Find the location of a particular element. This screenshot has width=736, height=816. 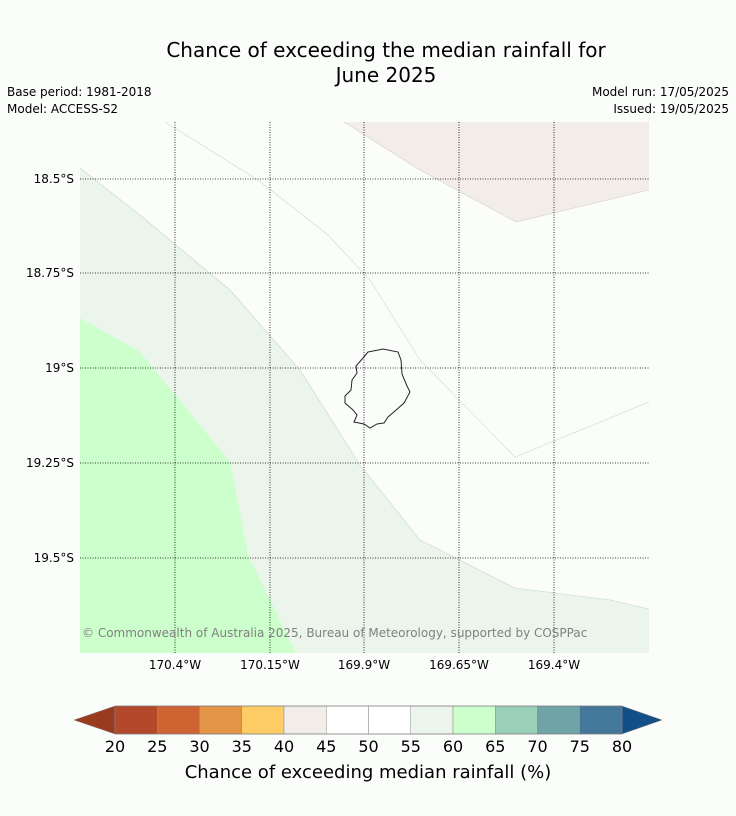

colorbar-tick-label: 55 is located at coordinates (411, 746).